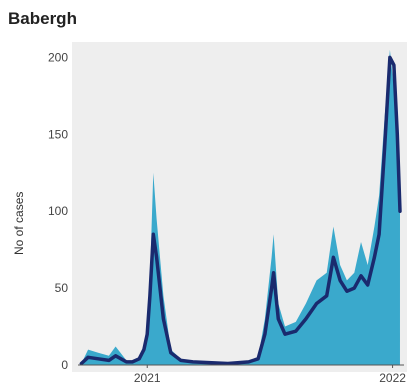  I want to click on y-tick-label: 150, so click(58, 134).